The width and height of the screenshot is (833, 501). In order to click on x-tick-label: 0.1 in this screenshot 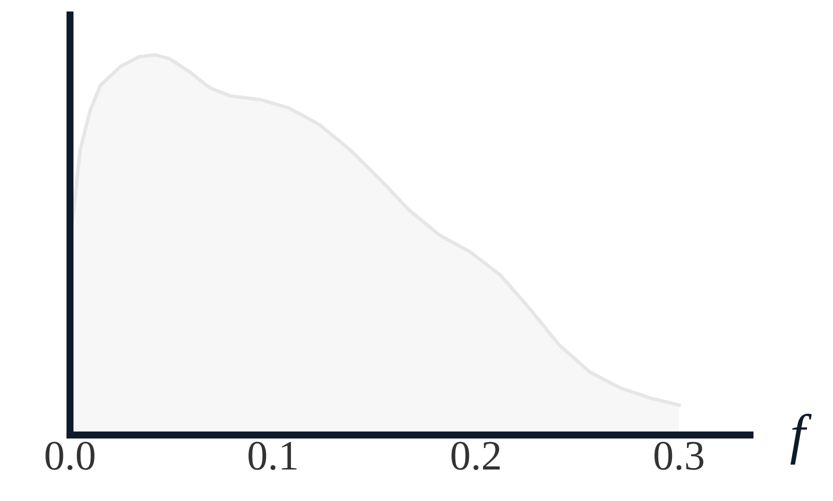, I will do `click(272, 456)`.